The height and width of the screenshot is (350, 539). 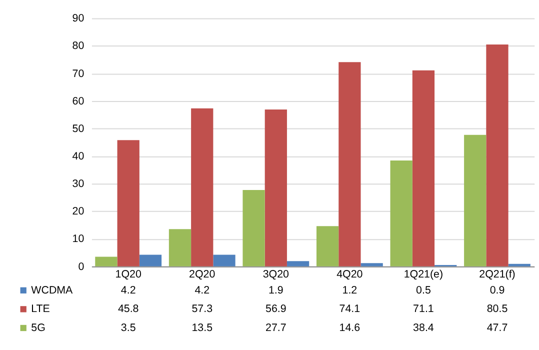 I want to click on legend-label: LTE, so click(x=40, y=309).